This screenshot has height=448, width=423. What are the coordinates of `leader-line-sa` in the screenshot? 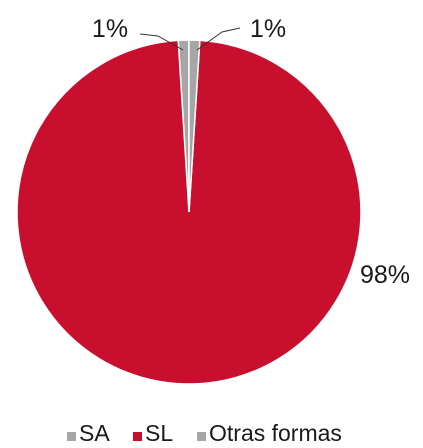 It's located at (161, 42).